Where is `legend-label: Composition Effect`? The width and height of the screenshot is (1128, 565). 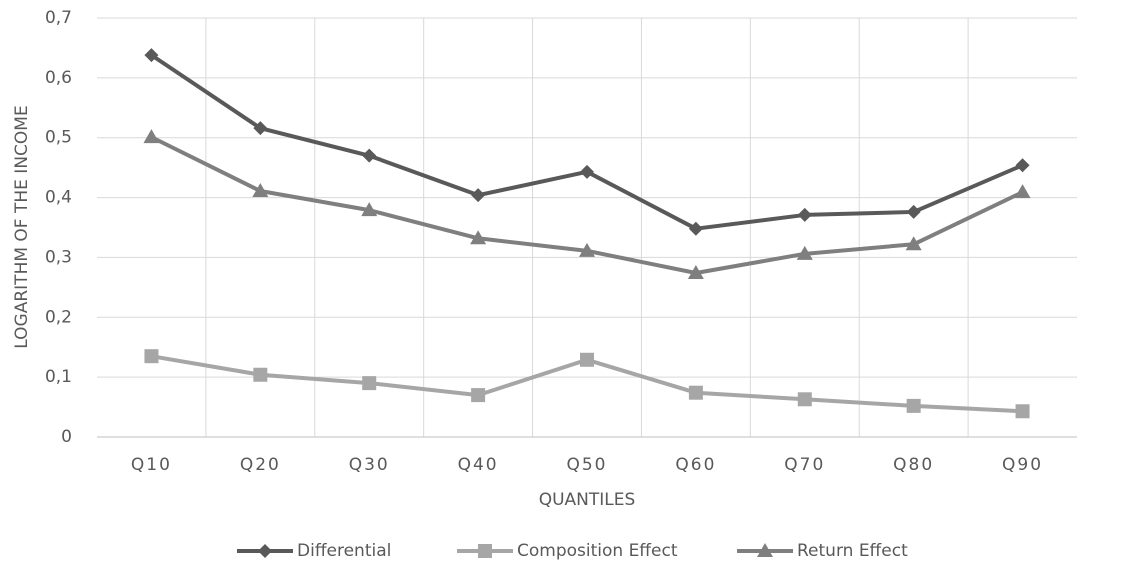 legend-label: Composition Effect is located at coordinates (597, 551).